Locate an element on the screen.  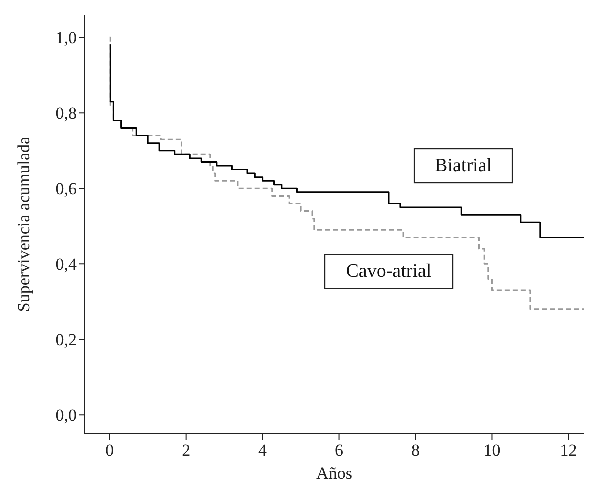
x-tick-label: 4 is located at coordinates (263, 450).